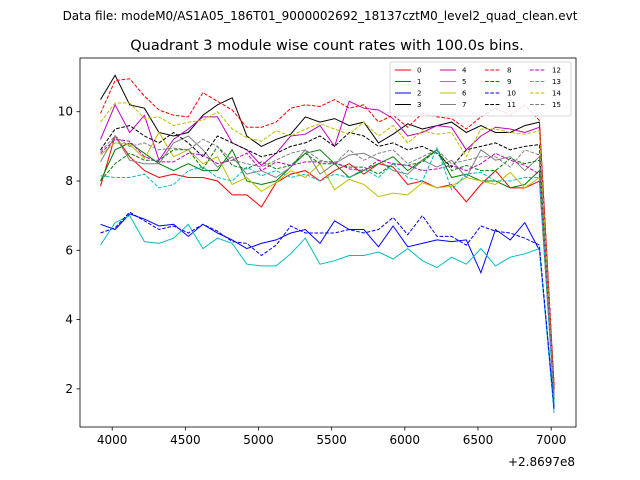 The width and height of the screenshot is (640, 480). I want to click on y-tick-label: 10, so click(65, 112).